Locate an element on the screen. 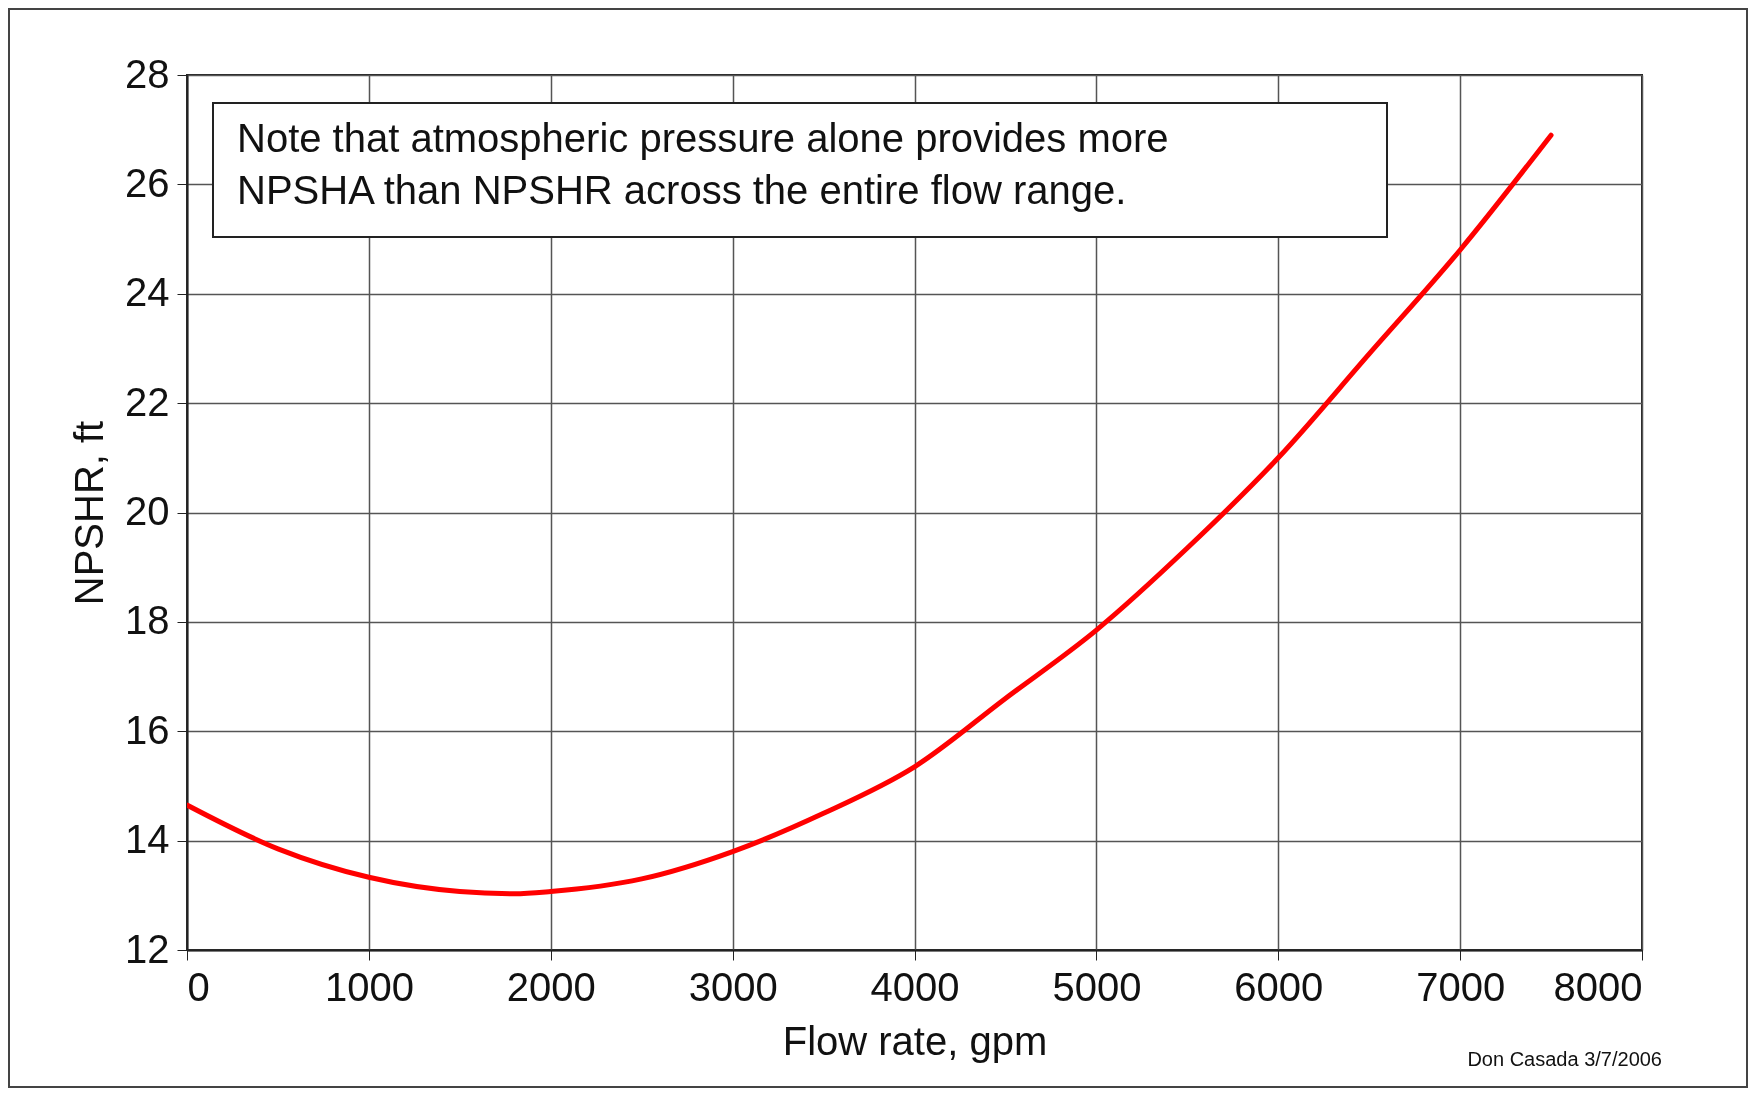 This screenshot has width=1760, height=1100. text: Don Casada 3/7/2006 is located at coordinates (1564, 1059).